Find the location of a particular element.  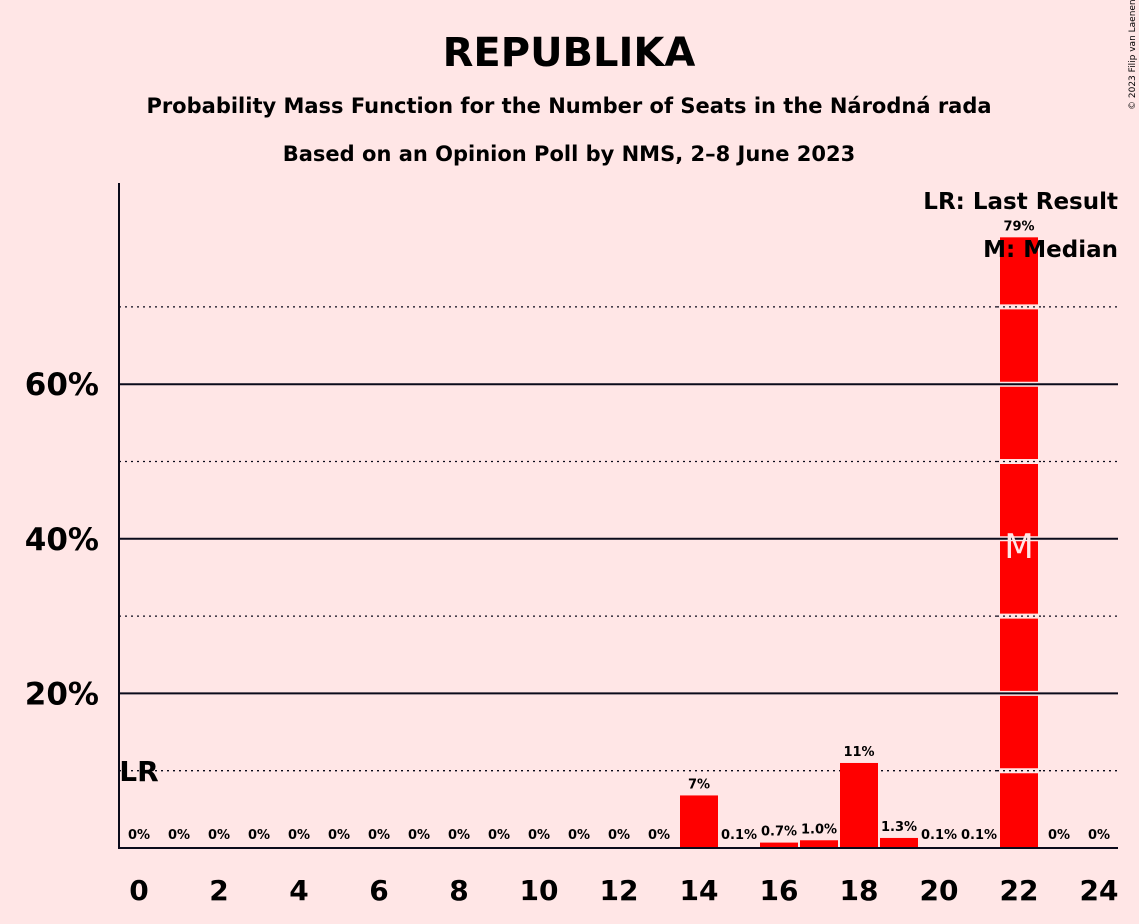

y-axis-ticks: 20% 40% 60% is located at coordinates (62, 539).